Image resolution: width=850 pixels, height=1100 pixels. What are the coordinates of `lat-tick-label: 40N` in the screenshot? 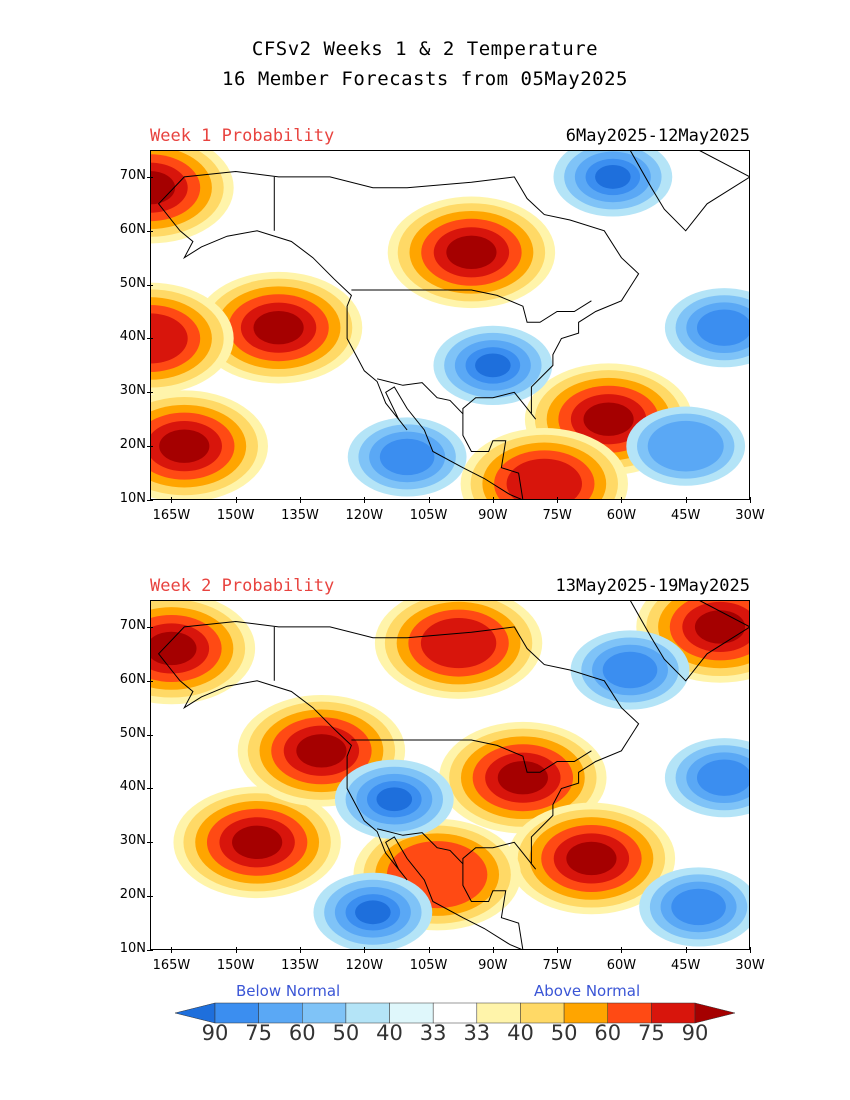 It's located at (132, 787).